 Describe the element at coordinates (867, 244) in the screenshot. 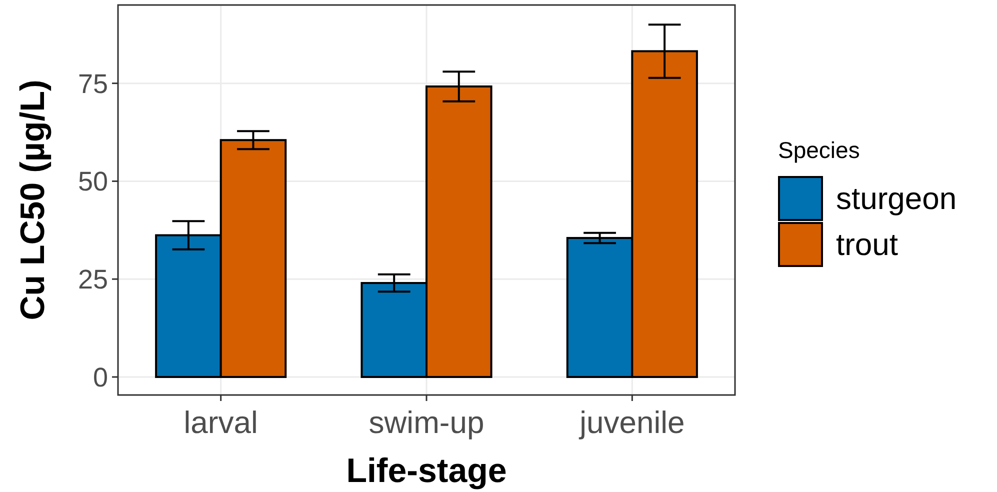

I see `legend-label: trout` at that location.